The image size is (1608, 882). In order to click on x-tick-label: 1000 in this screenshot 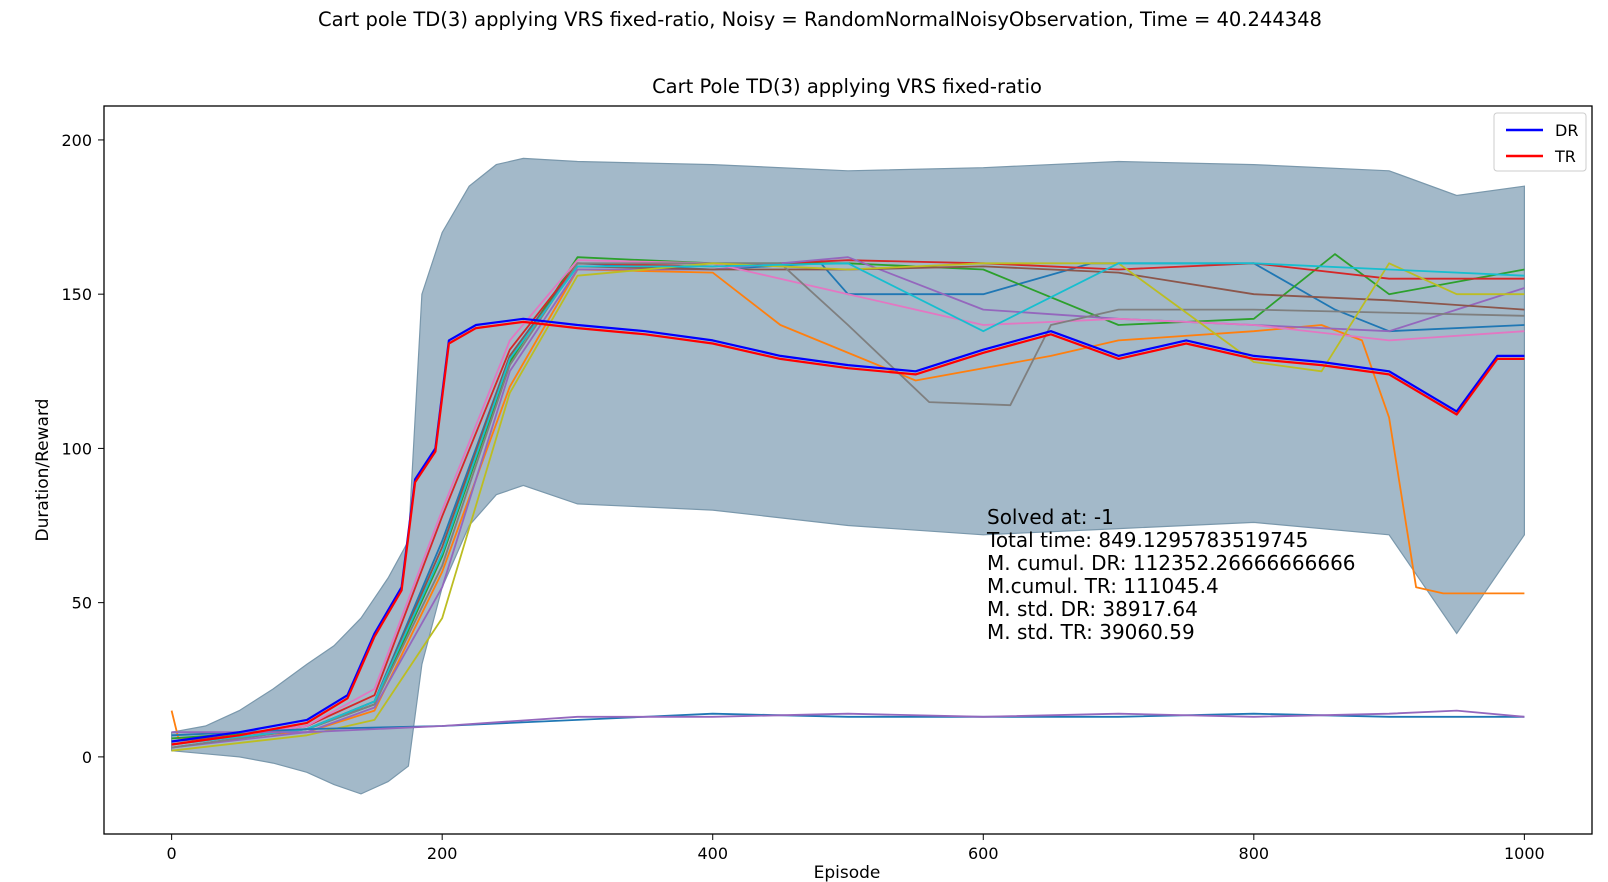, I will do `click(1524, 853)`.